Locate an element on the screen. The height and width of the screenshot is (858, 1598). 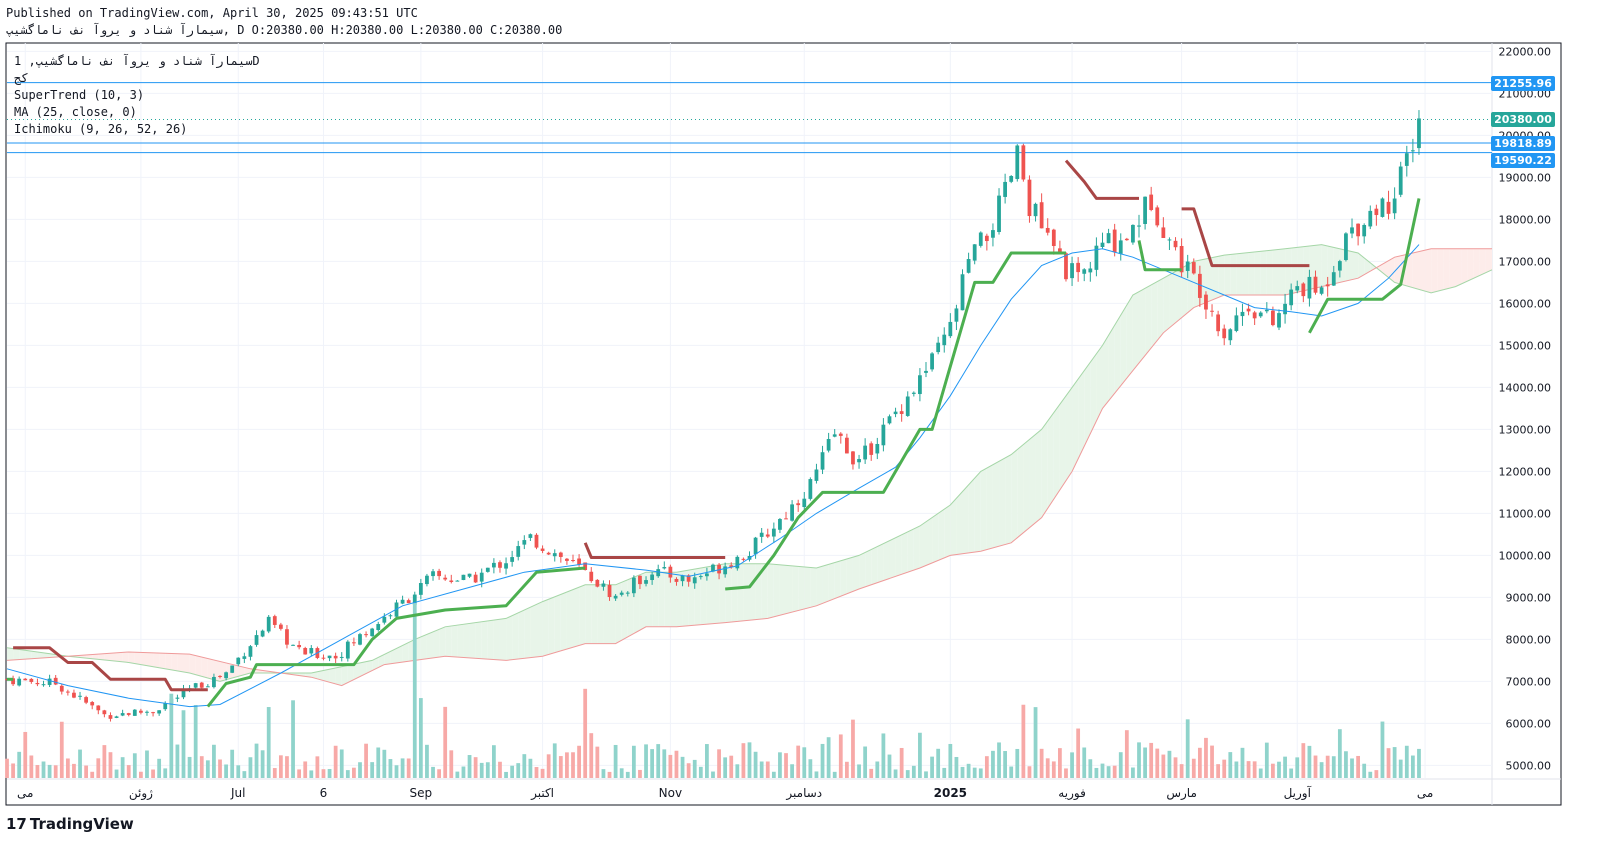
y-tick-label: 11000.00 is located at coordinates (1525, 513).